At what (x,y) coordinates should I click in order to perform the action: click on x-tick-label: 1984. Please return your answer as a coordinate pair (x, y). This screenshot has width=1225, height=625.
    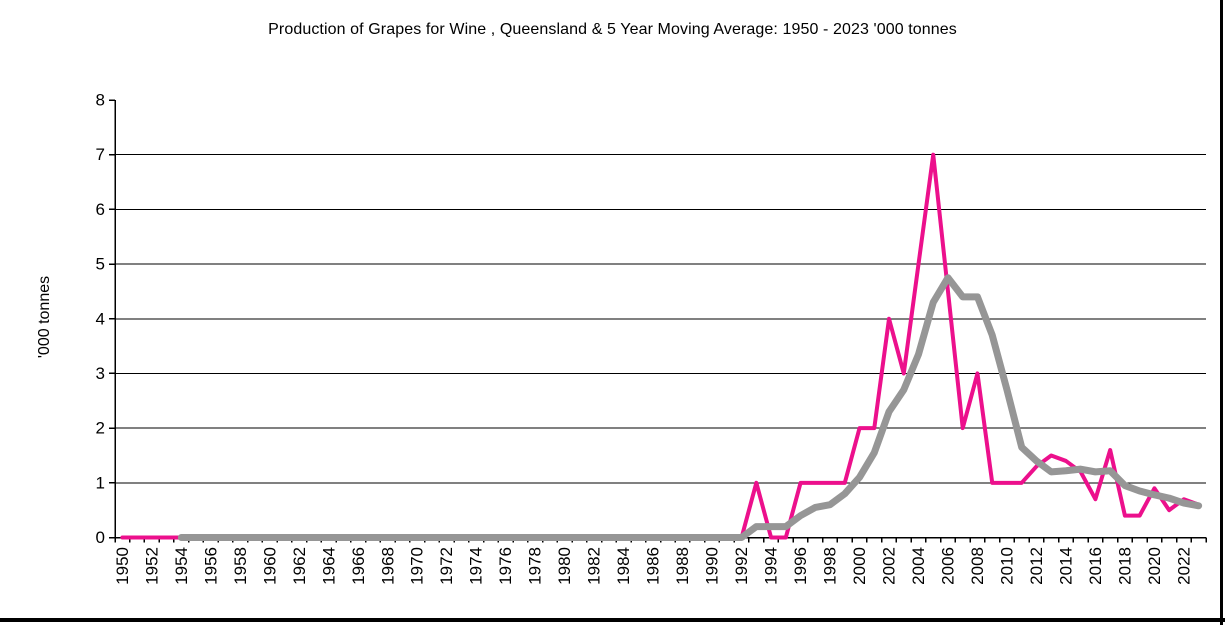
    Looking at the image, I should click on (623, 566).